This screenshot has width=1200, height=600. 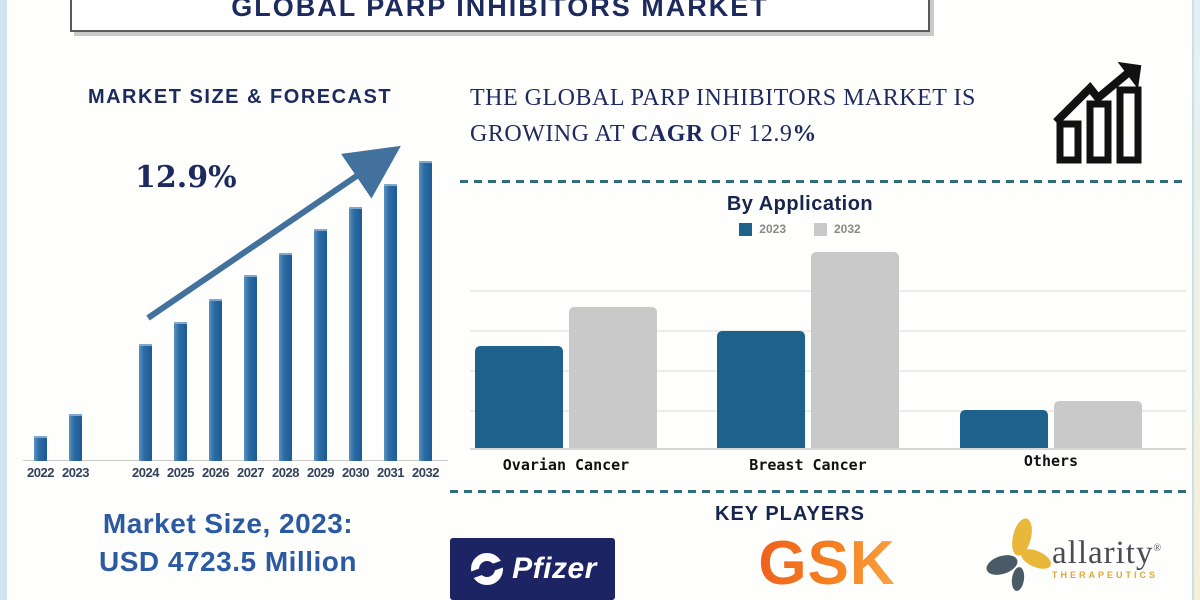 I want to click on allarity-reg-mark: ®, so click(x=1158, y=548).